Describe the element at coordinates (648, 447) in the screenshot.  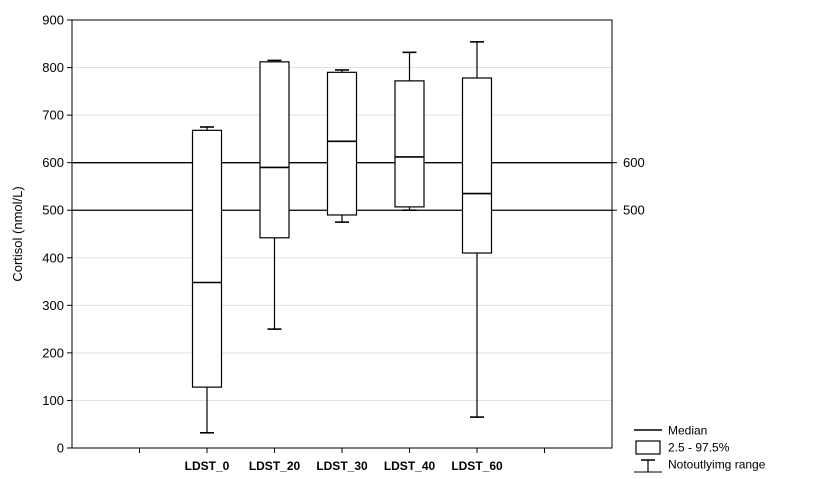
I see `legend-box-symbol` at that location.